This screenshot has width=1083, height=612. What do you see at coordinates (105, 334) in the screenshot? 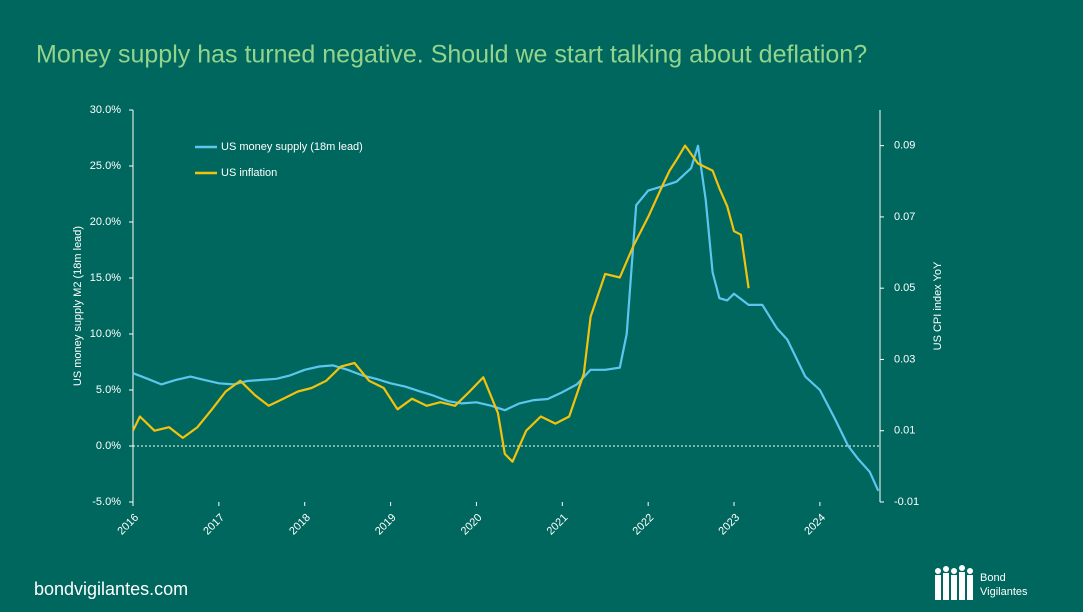
I see `y-tick-label: 10.0%` at bounding box center [105, 334].